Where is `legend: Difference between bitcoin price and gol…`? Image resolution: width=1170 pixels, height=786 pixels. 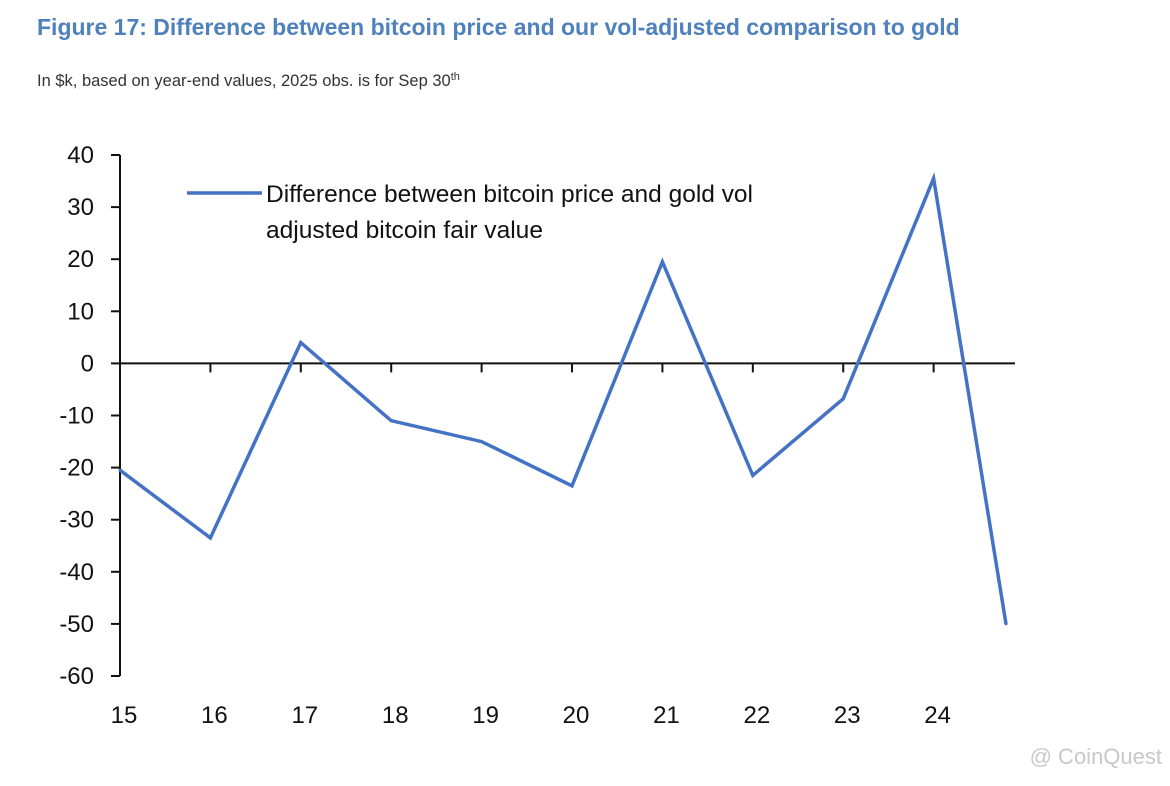 legend: Difference between bitcoin price and gol… is located at coordinates (470, 212).